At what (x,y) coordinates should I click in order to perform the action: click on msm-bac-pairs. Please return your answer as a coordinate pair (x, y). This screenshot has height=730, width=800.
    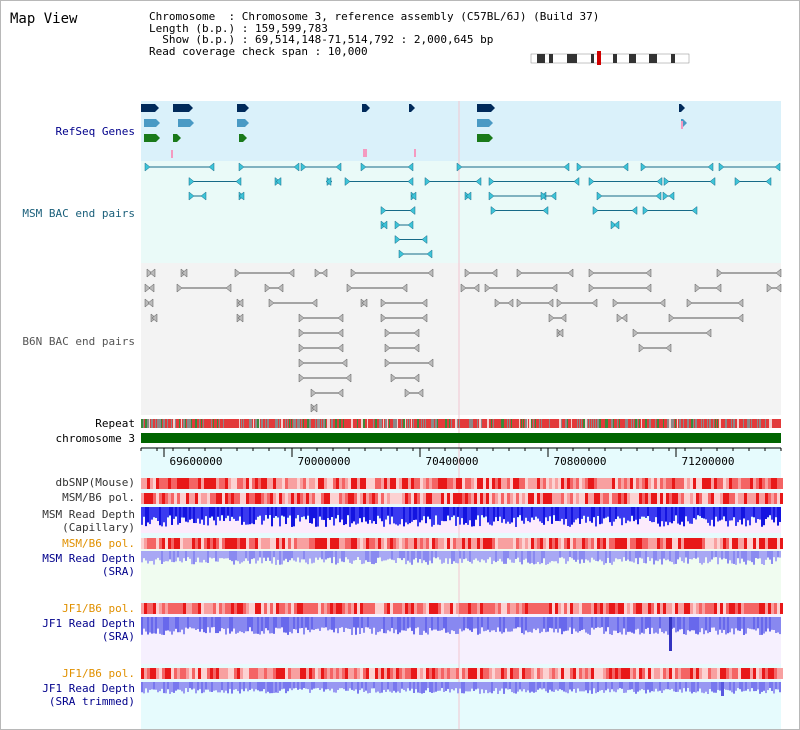
    Looking at the image, I should click on (462, 210).